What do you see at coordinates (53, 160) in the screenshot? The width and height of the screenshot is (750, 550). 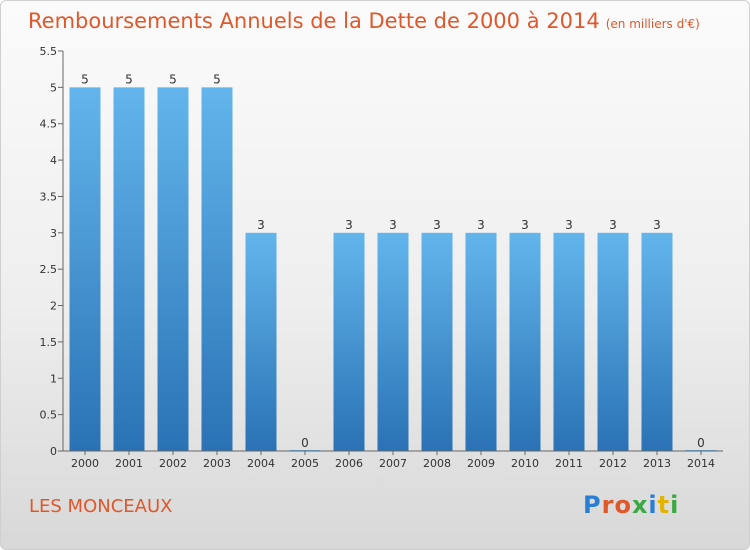 I see `y-tick-label: 4` at bounding box center [53, 160].